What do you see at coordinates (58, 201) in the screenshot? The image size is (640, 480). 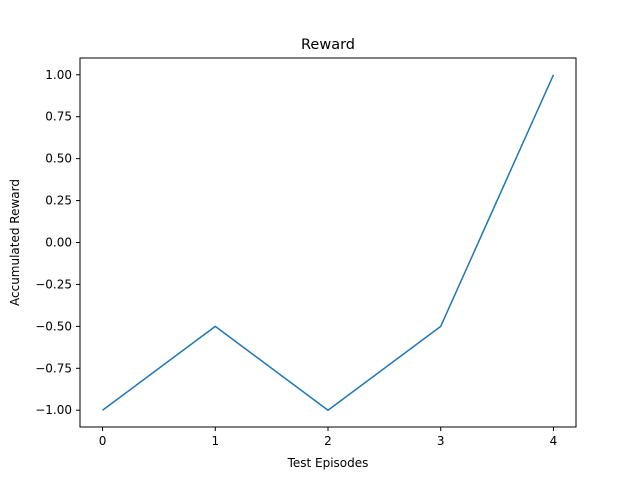 I see `y-tick-label: 0.25` at bounding box center [58, 201].